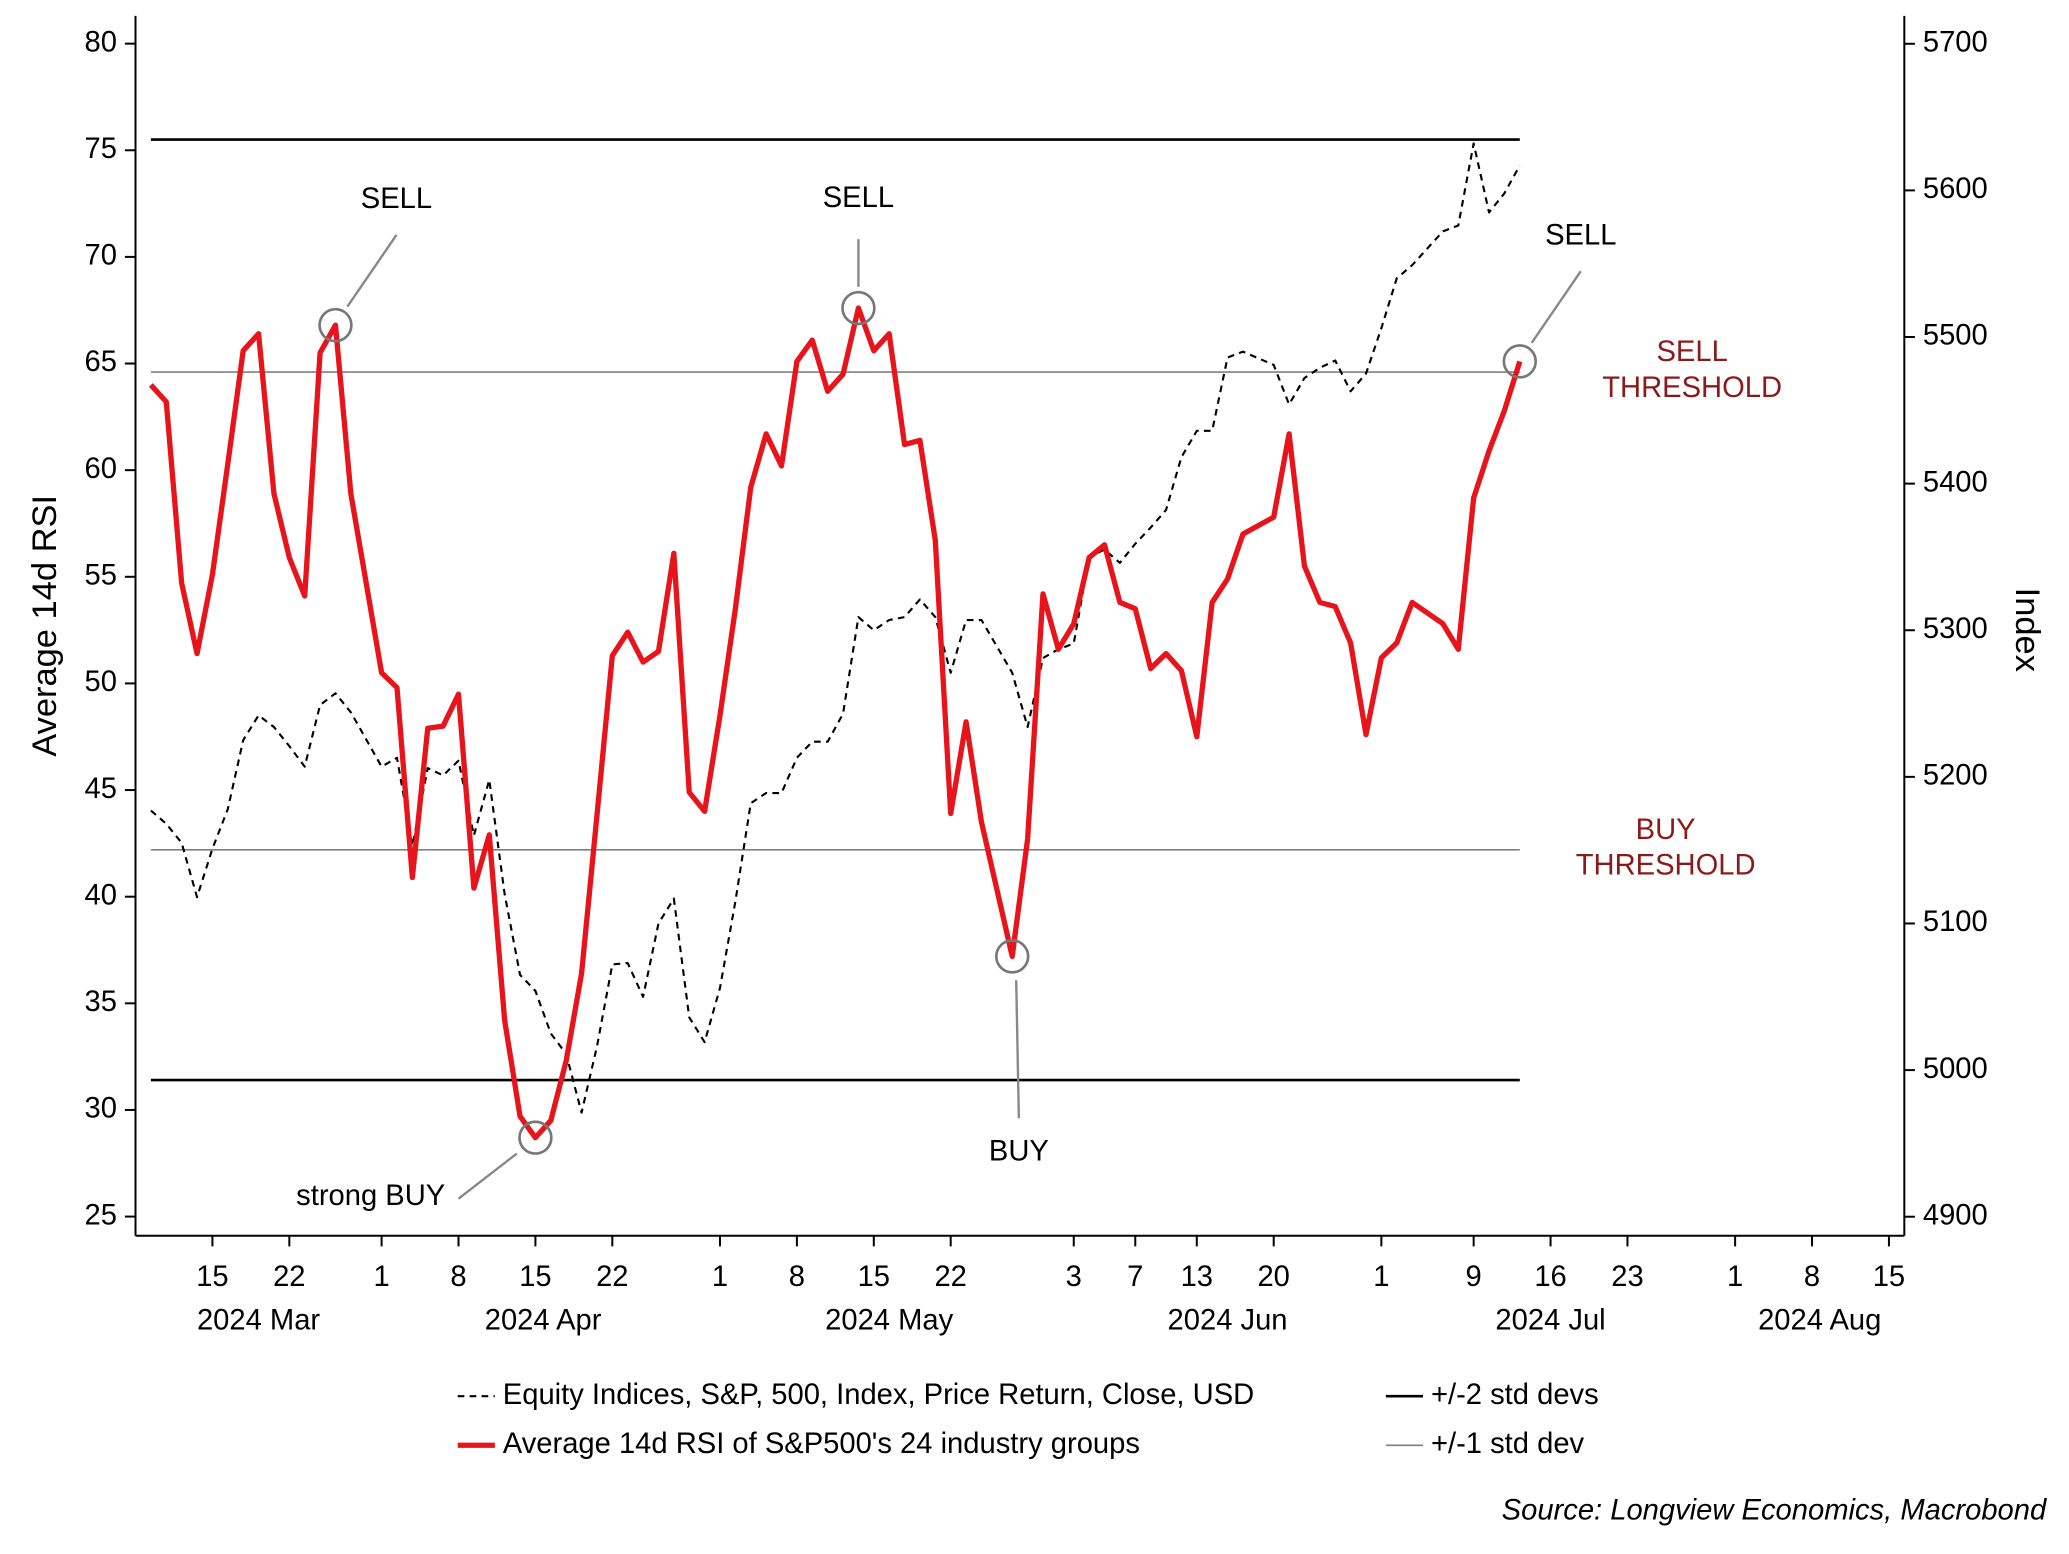 Image resolution: width=2069 pixels, height=1554 pixels. What do you see at coordinates (1508, 1444) in the screenshot?
I see `legend-label: +/-1 std dev` at bounding box center [1508, 1444].